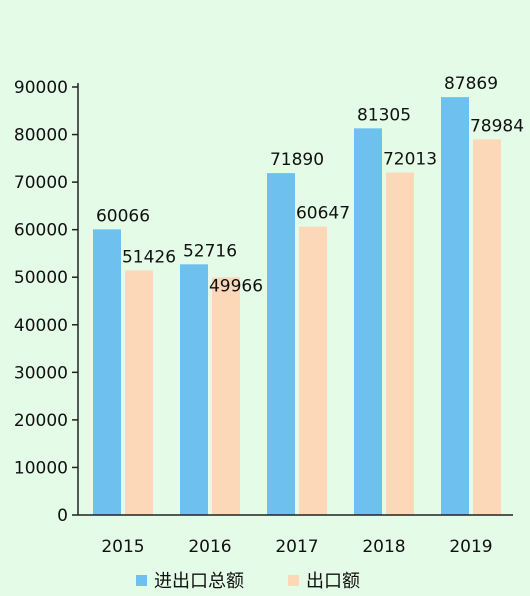 This screenshot has width=530, height=596. What do you see at coordinates (209, 547) in the screenshot?
I see `x-tick-label-2016: 2016` at bounding box center [209, 547].